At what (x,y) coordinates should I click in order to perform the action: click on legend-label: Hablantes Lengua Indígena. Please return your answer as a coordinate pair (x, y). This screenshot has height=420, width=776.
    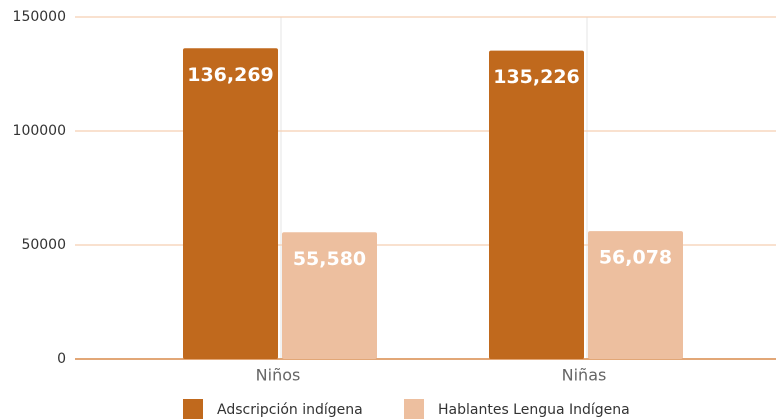
    Looking at the image, I should click on (534, 410).